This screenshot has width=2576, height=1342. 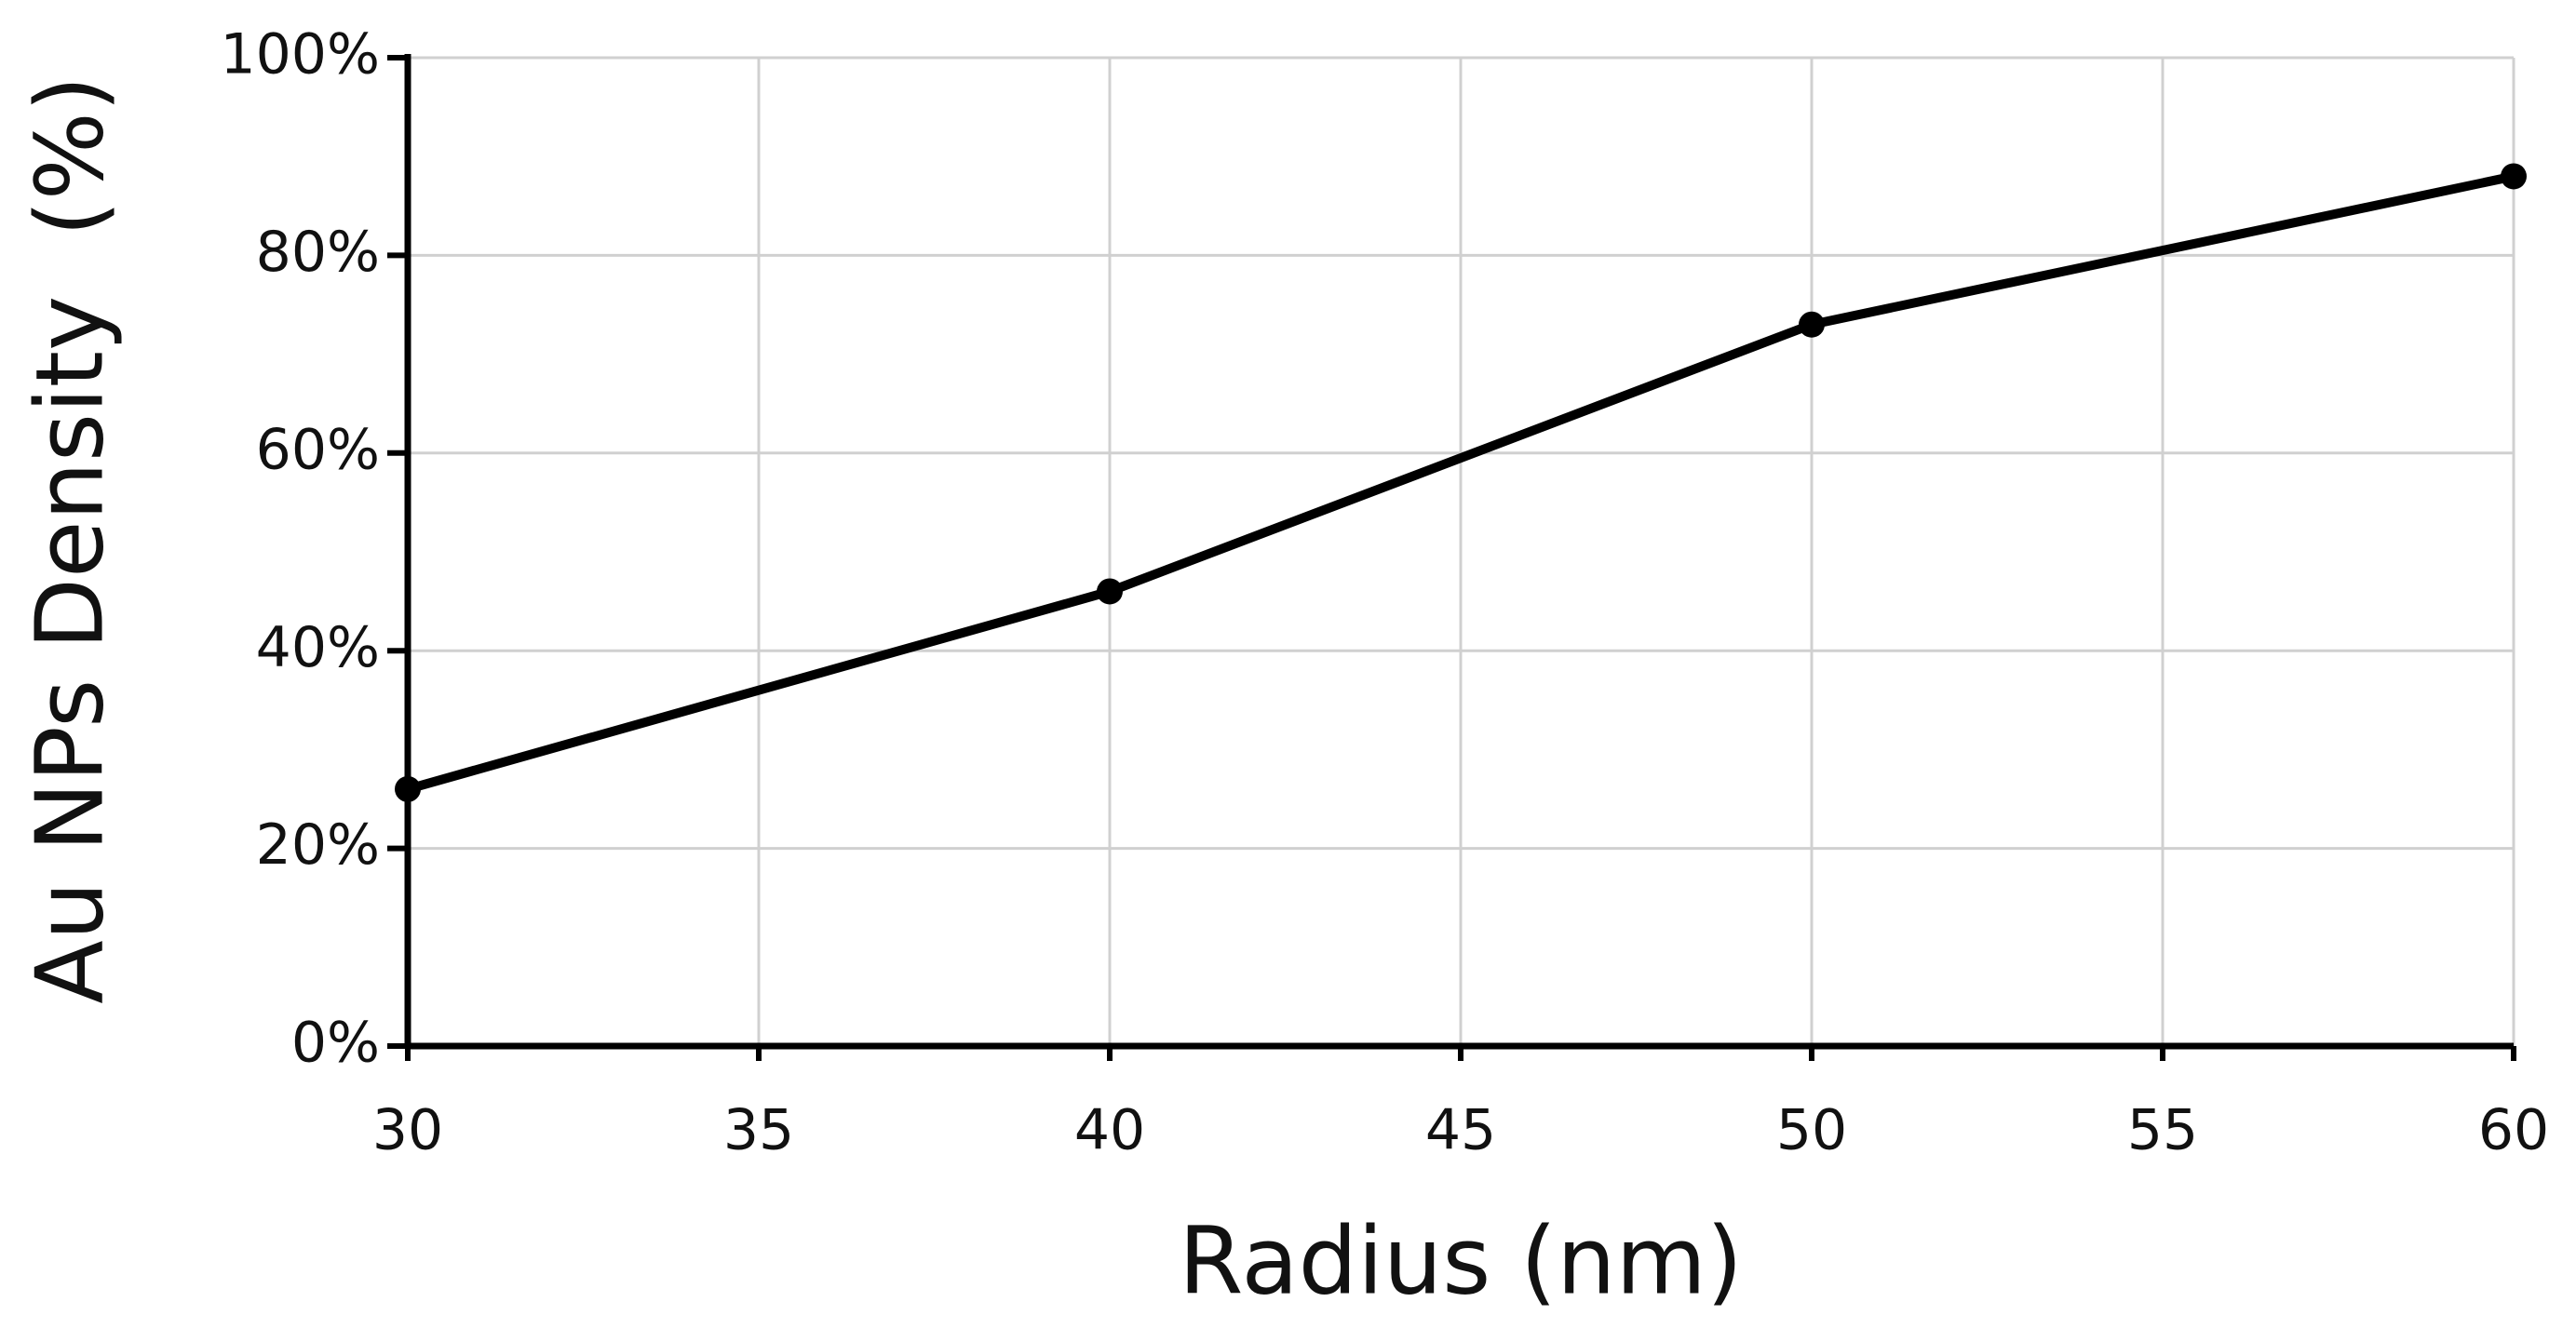 What do you see at coordinates (1461, 1260) in the screenshot?
I see `x-axis-title: Radius (nm)` at bounding box center [1461, 1260].